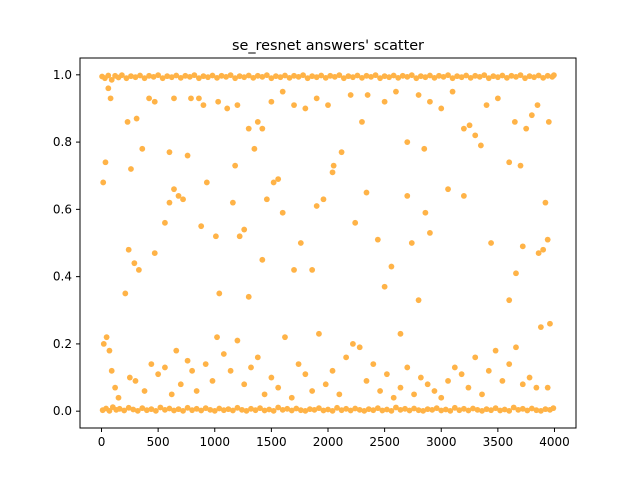 This screenshot has height=480, width=640. Describe the element at coordinates (214, 442) in the screenshot. I see `x-tick-label: 1000` at that location.